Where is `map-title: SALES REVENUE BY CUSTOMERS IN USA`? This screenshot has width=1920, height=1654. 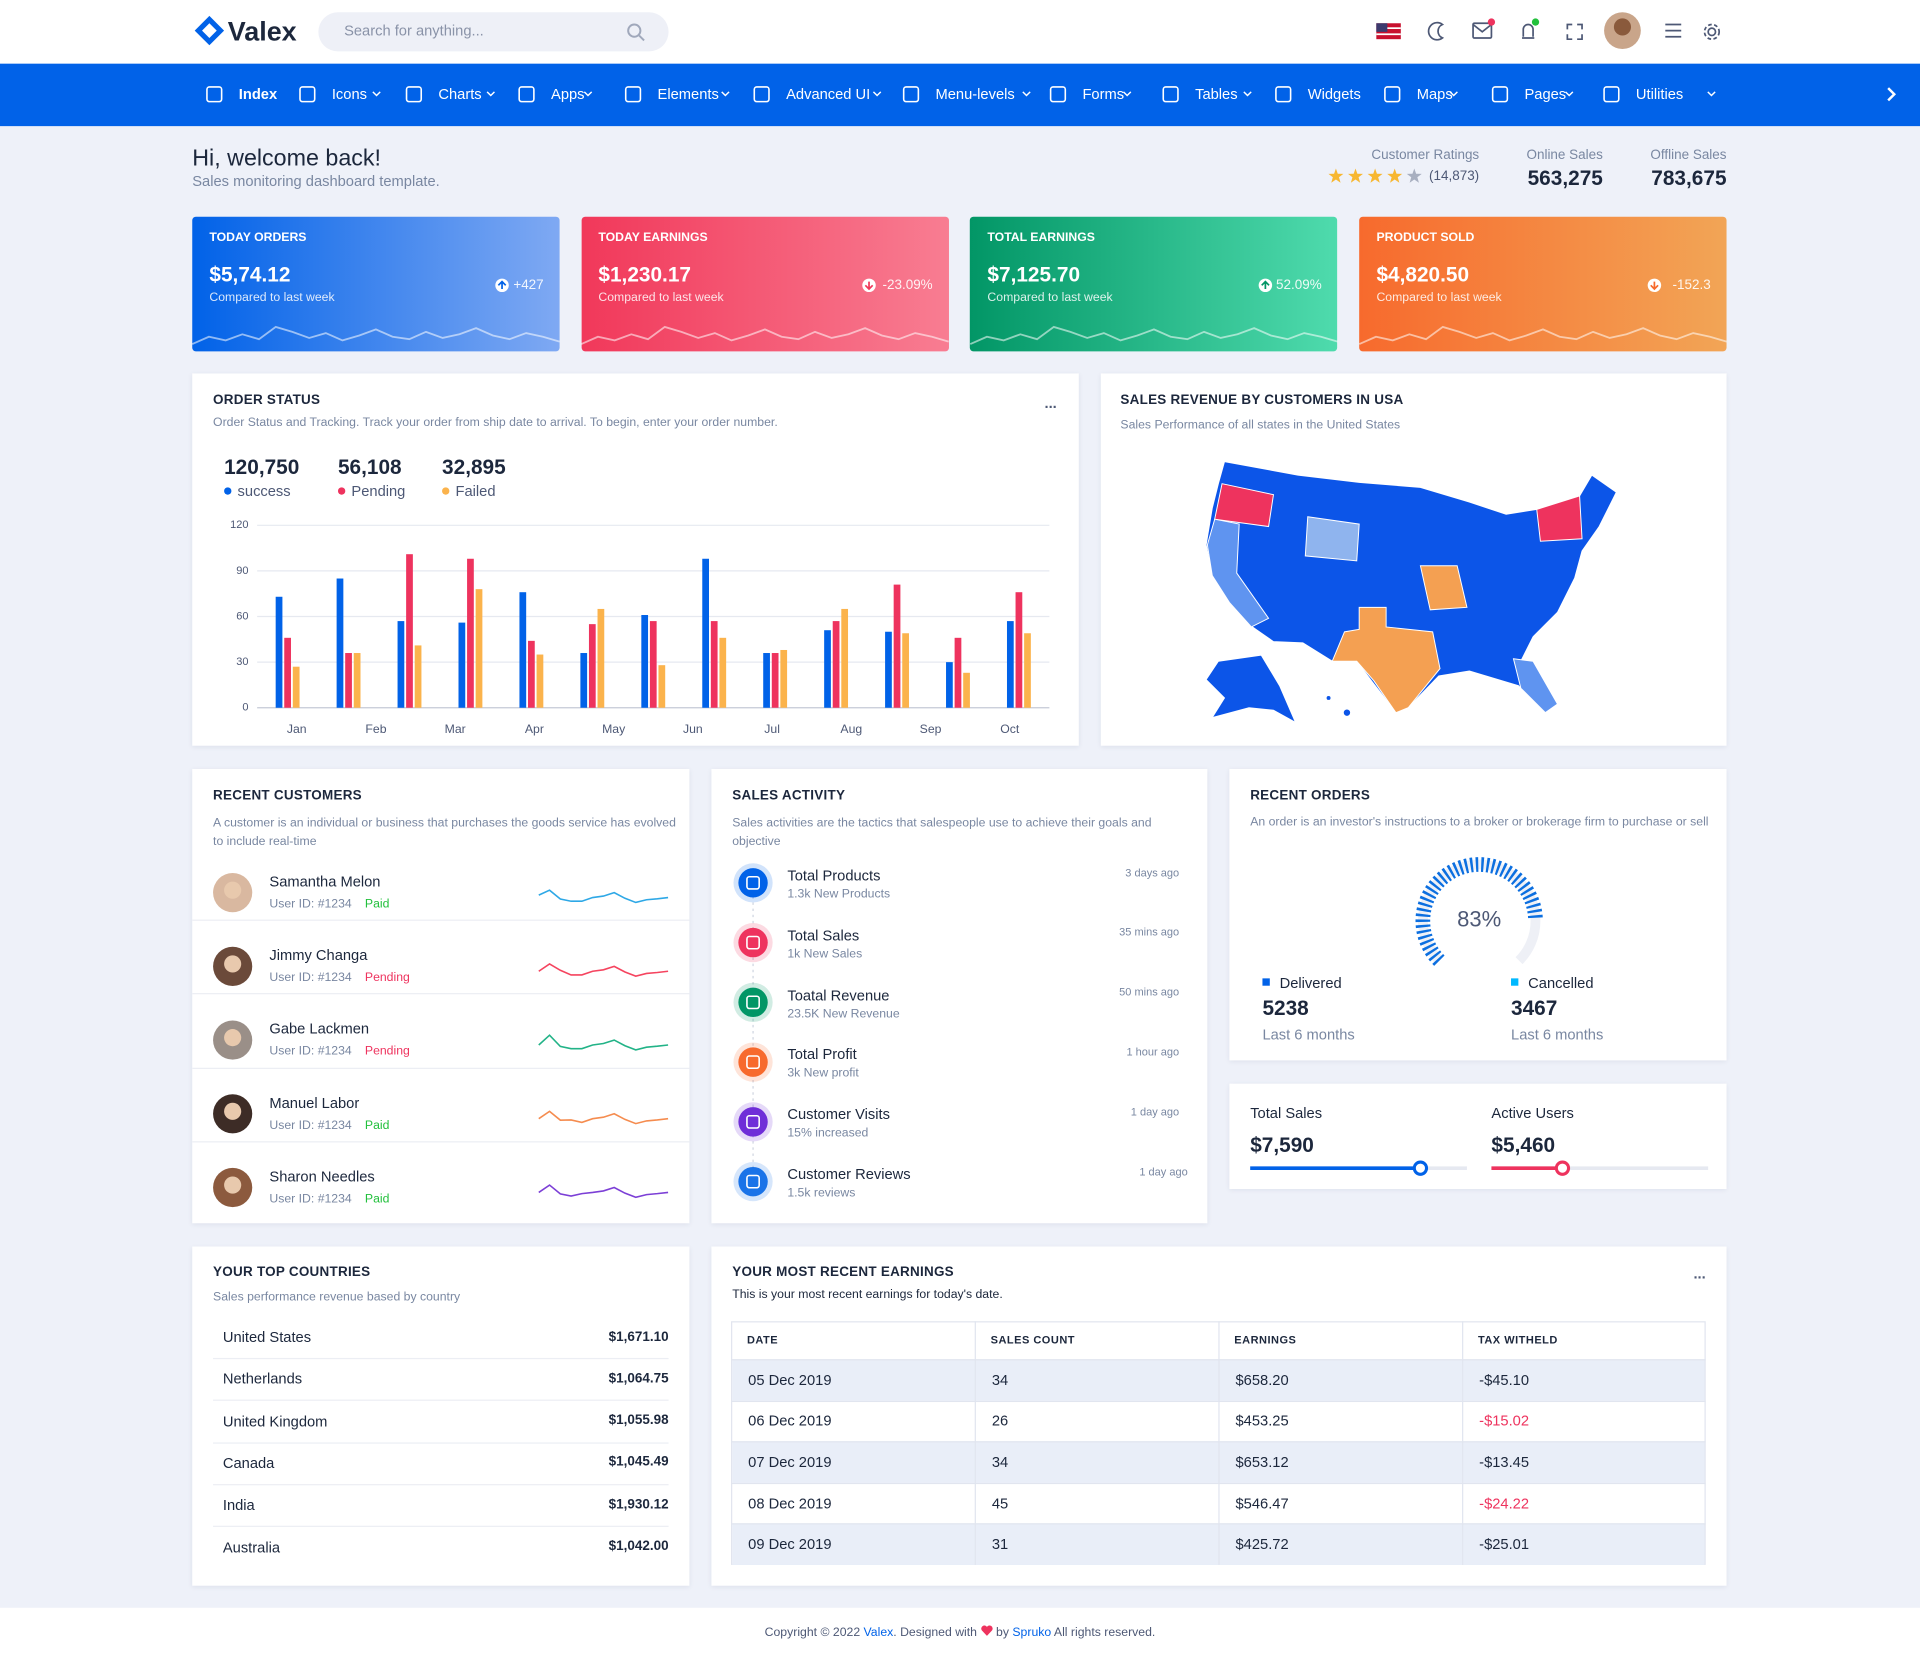
map-title: SALES REVENUE BY CUSTOMERS IN USA is located at coordinates (1262, 400).